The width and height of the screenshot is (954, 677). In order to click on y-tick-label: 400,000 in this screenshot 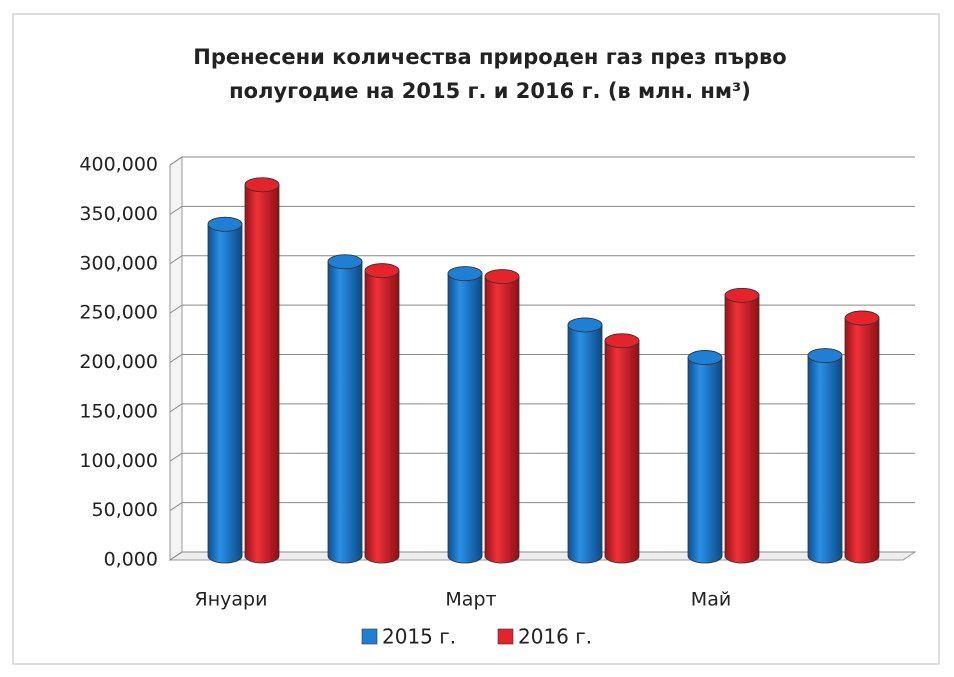, I will do `click(118, 165)`.